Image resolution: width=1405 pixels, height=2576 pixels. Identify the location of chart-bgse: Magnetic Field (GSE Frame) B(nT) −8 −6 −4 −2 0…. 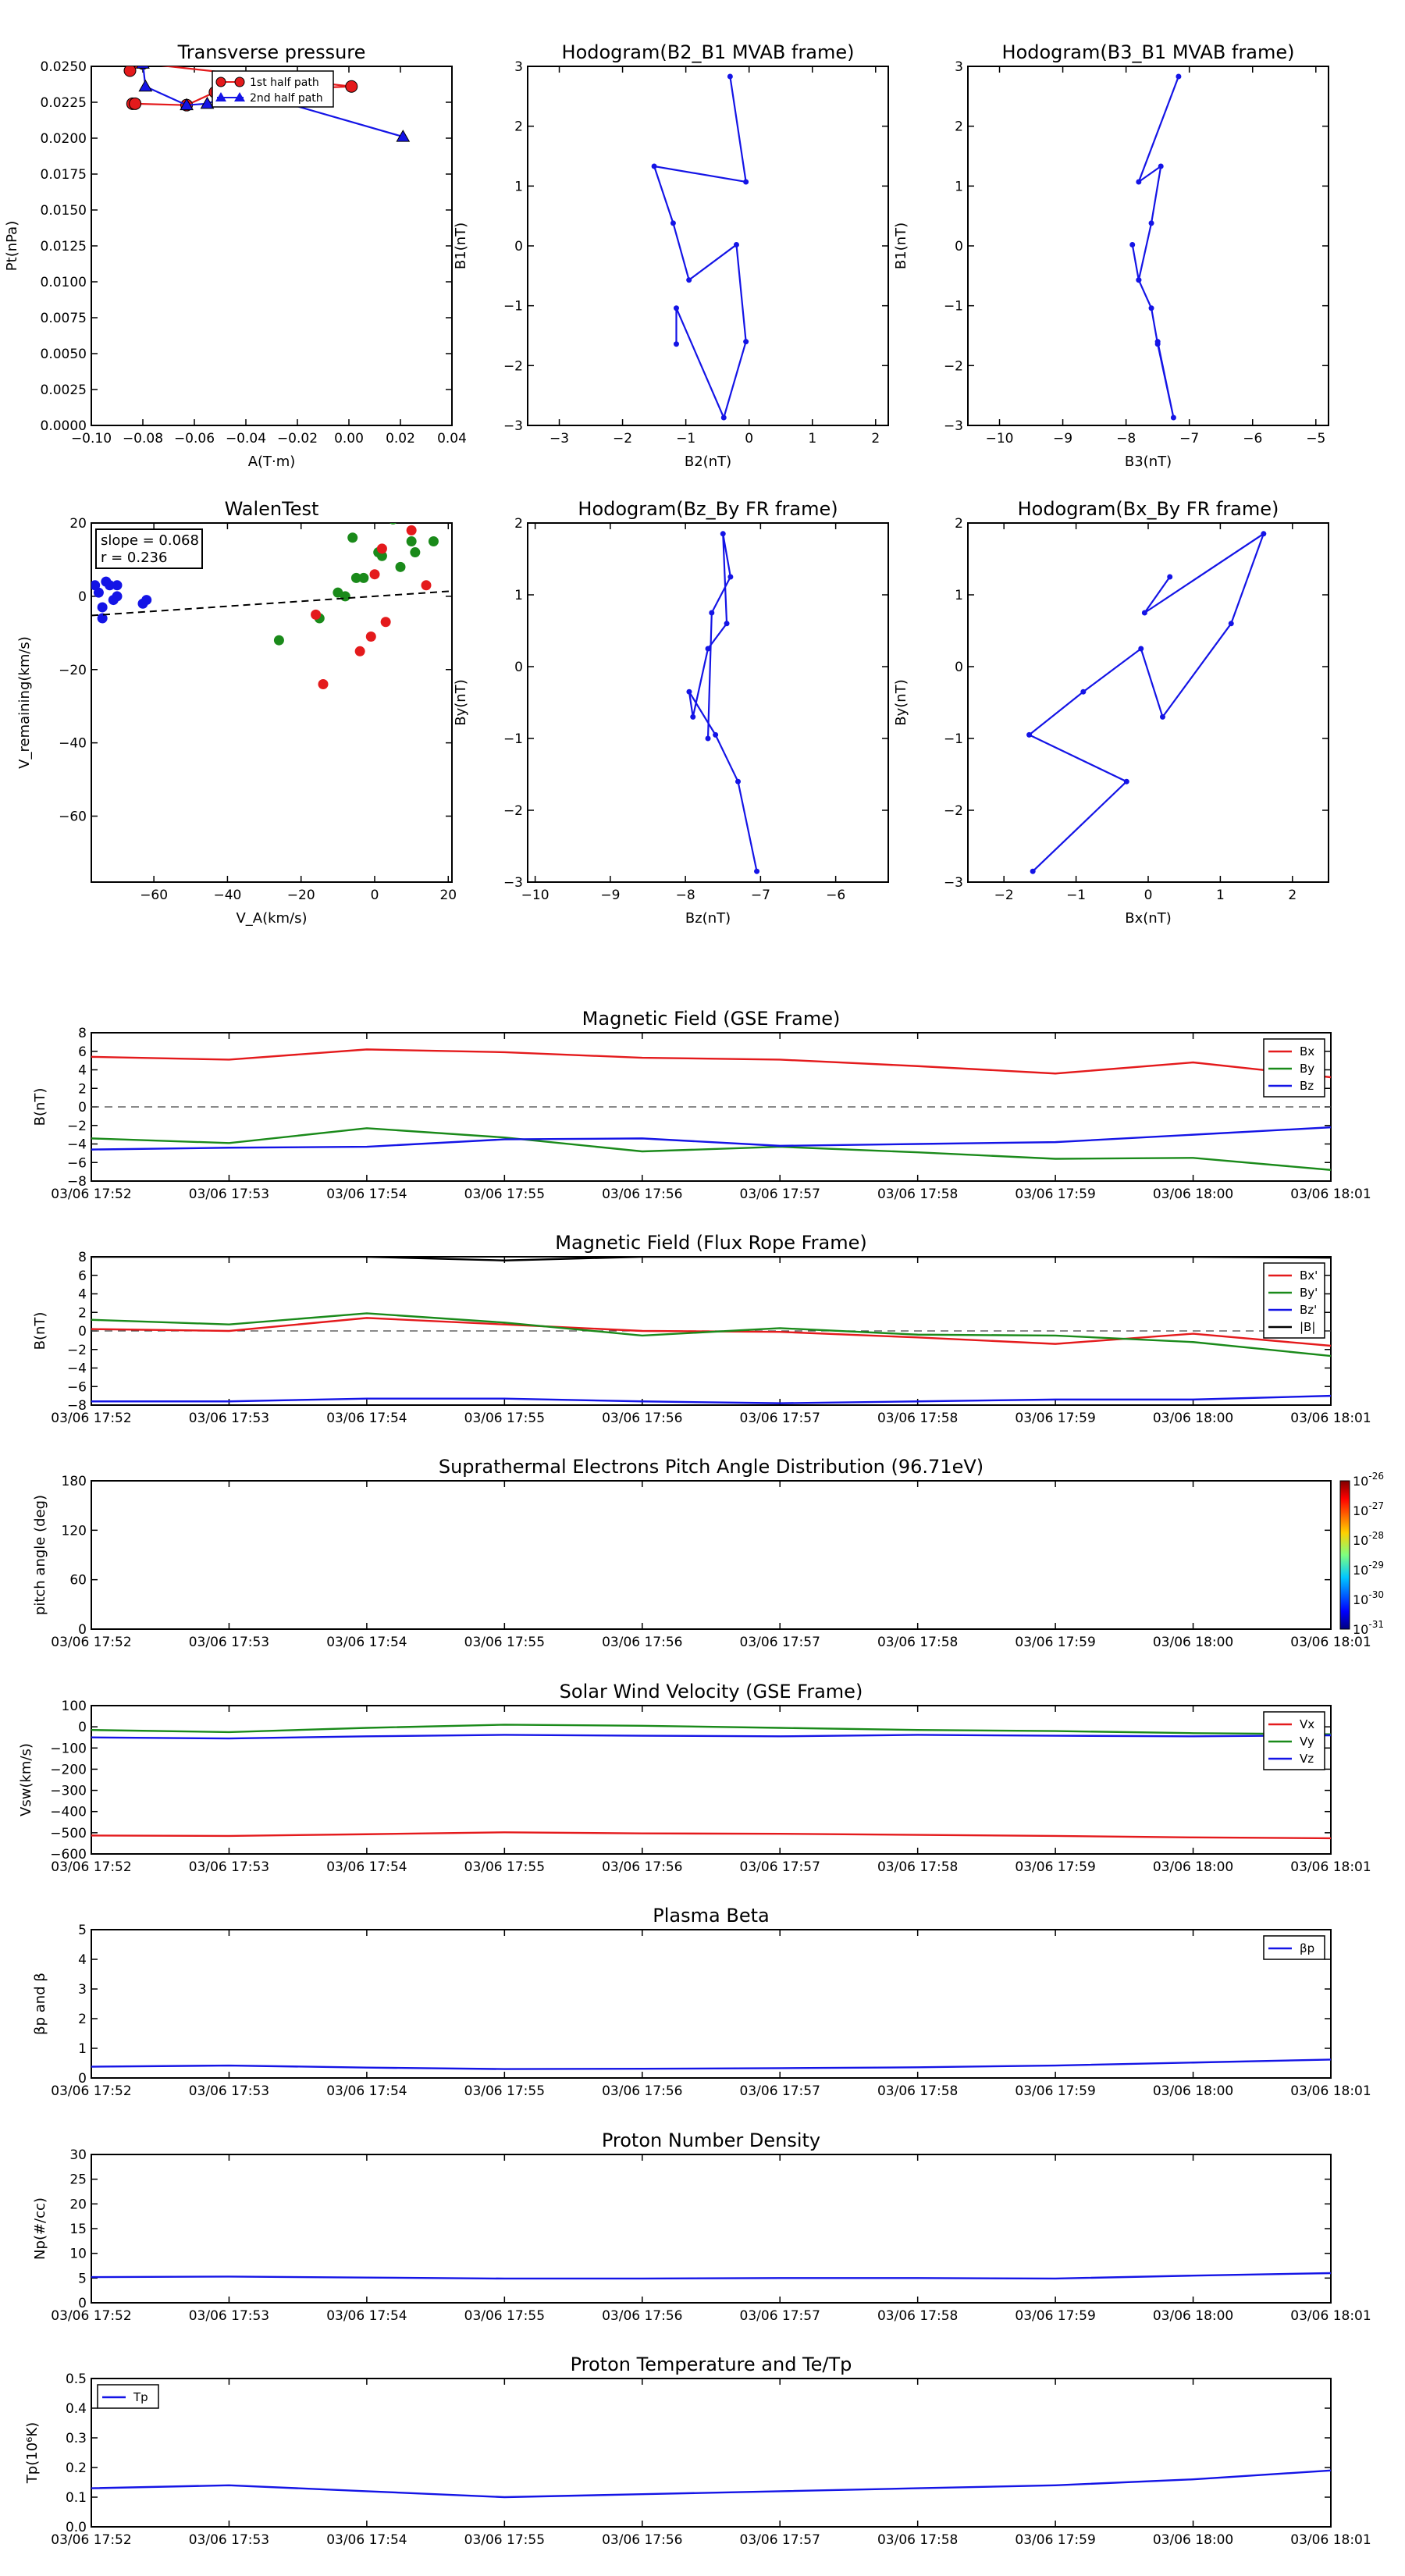
(702, 1105).